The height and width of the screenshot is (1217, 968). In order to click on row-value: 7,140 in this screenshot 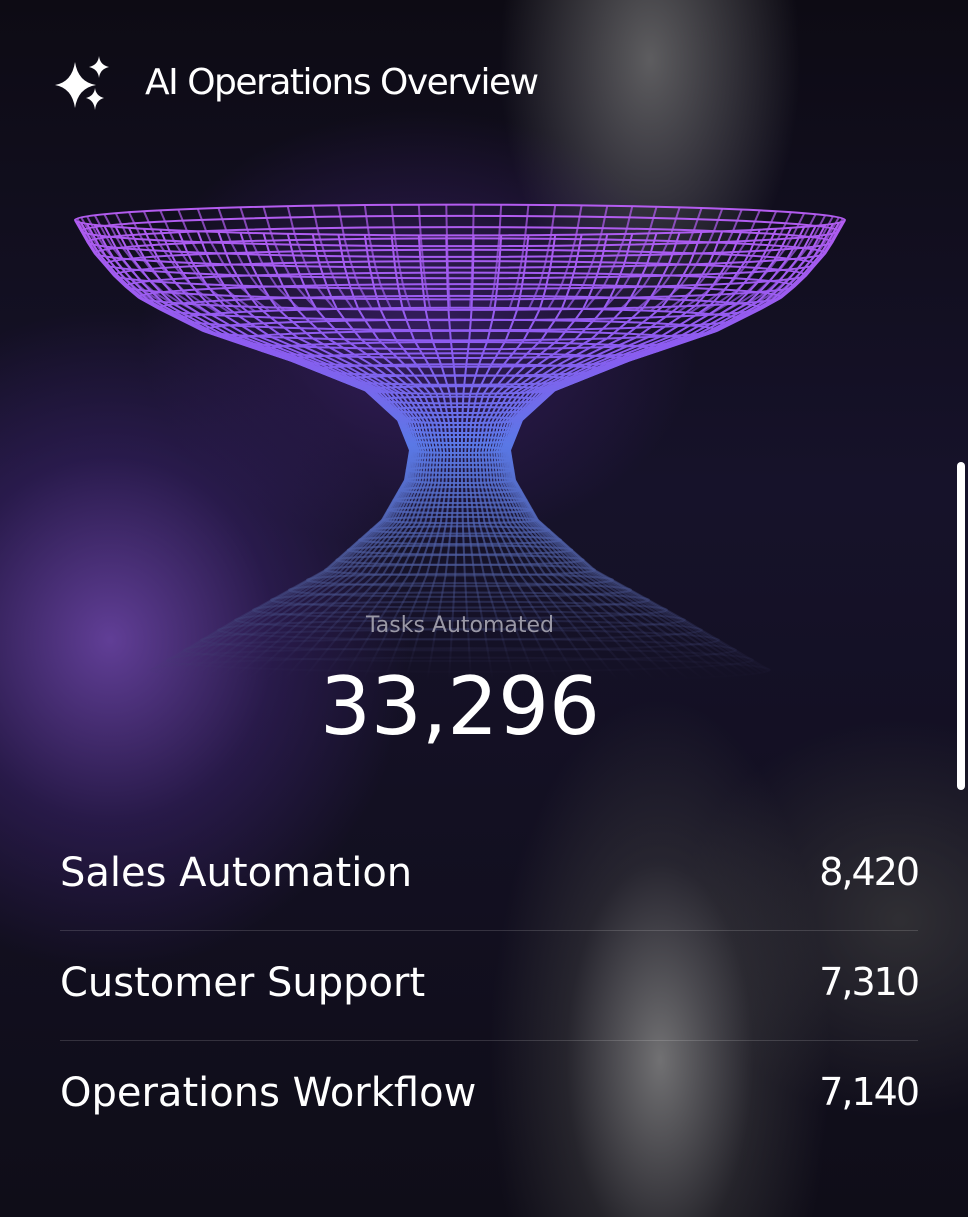, I will do `click(869, 1092)`.